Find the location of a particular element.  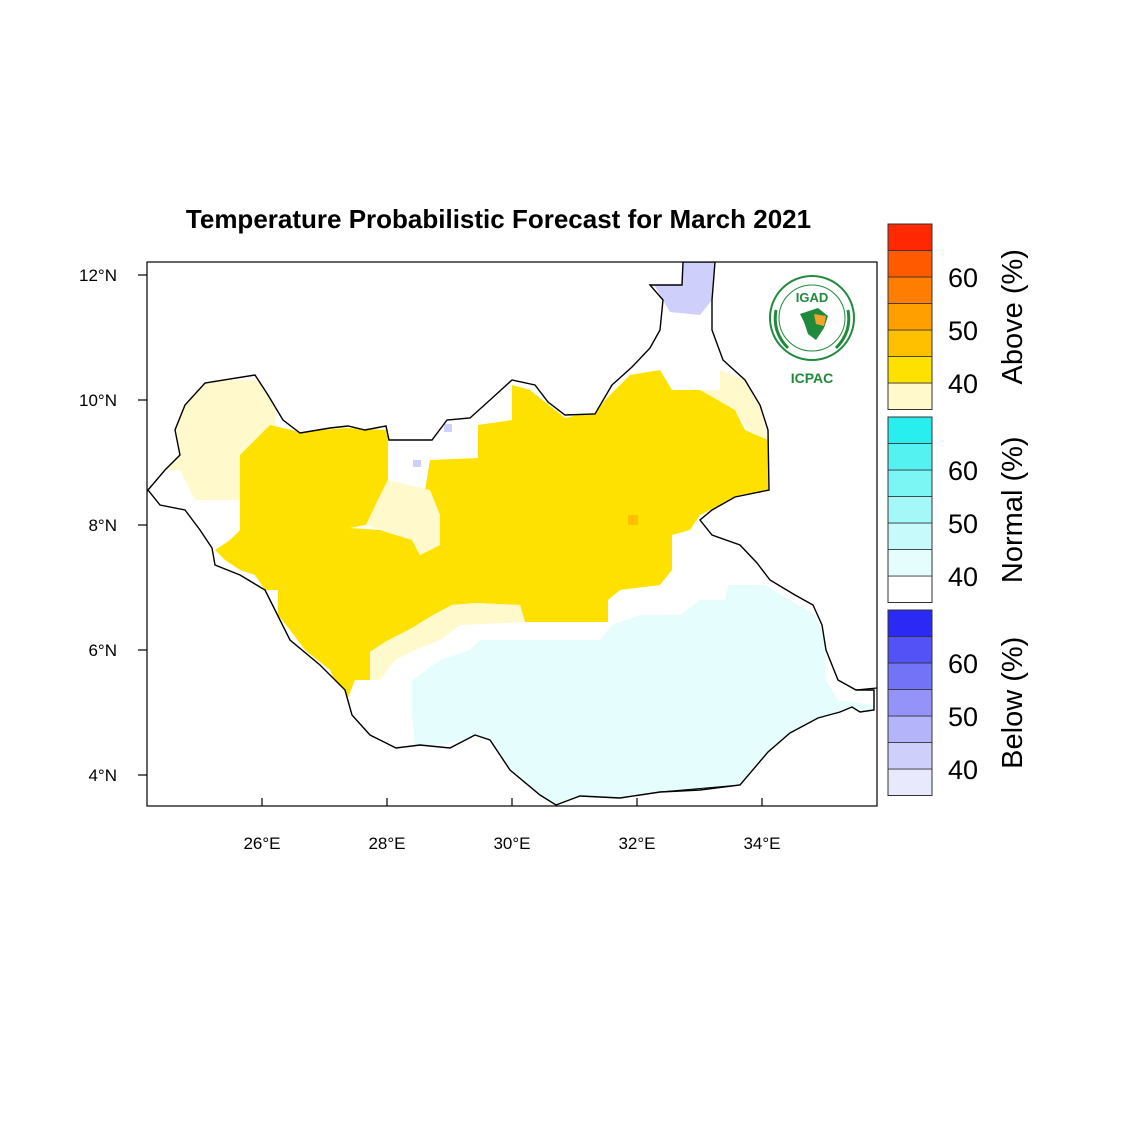

normal-40-se is located at coordinates (643, 695).